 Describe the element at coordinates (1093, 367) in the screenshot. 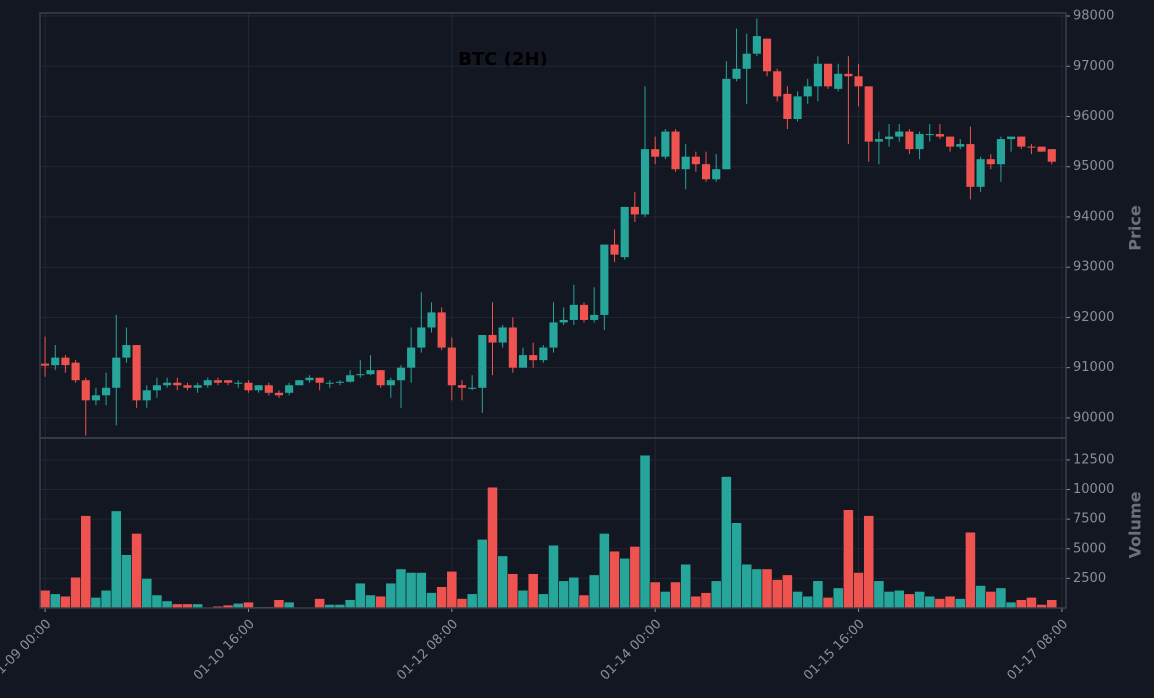

I see `y-tick-label: 91000` at that location.